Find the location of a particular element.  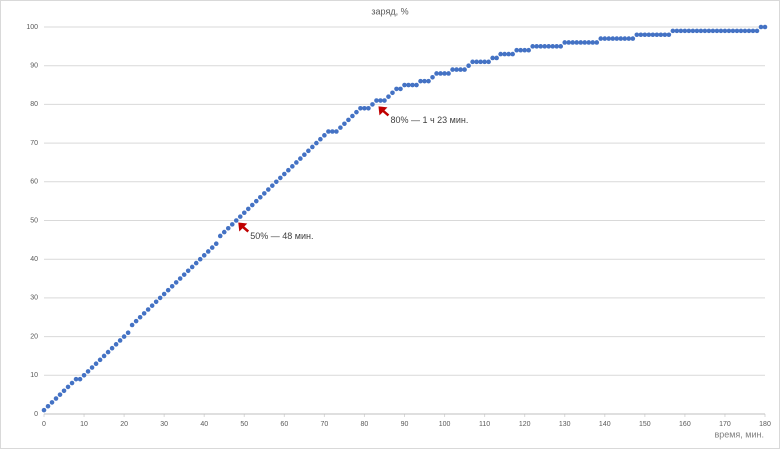

y-tick-label: 90 is located at coordinates (34, 66).